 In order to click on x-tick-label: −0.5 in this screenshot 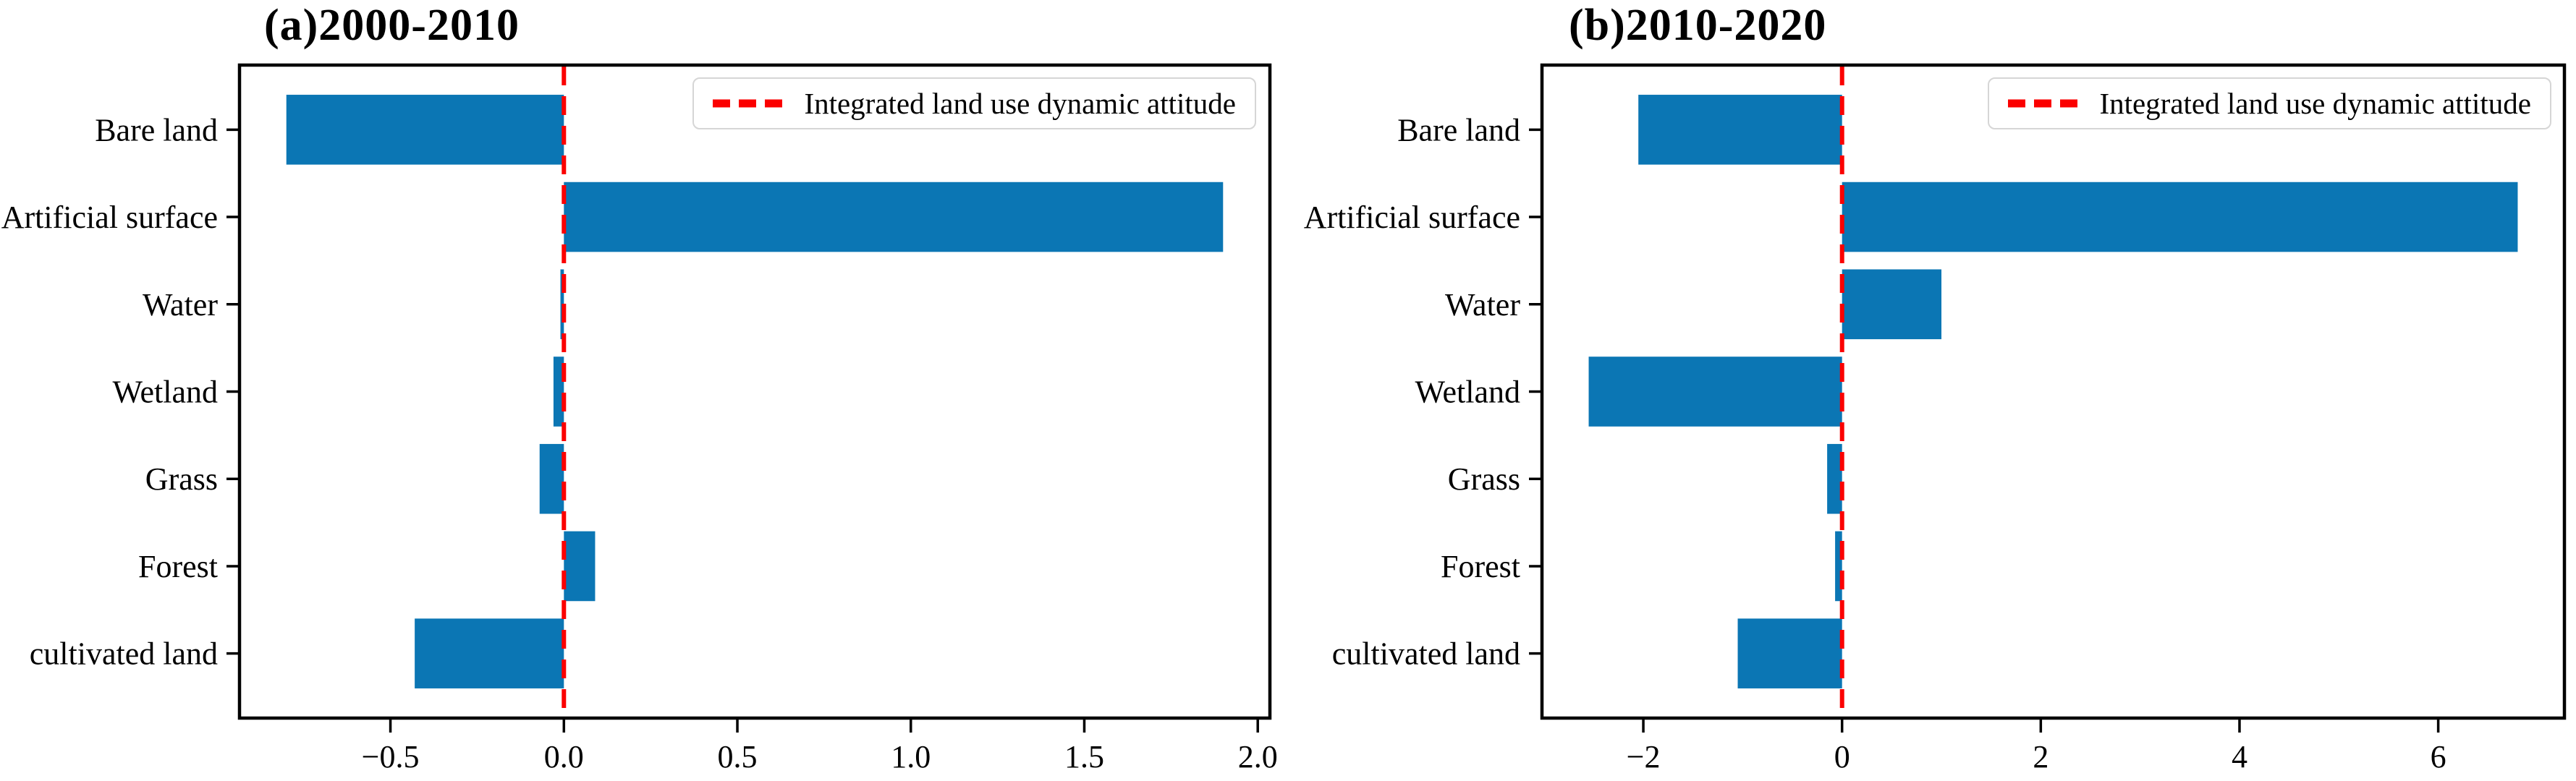, I will do `click(391, 756)`.